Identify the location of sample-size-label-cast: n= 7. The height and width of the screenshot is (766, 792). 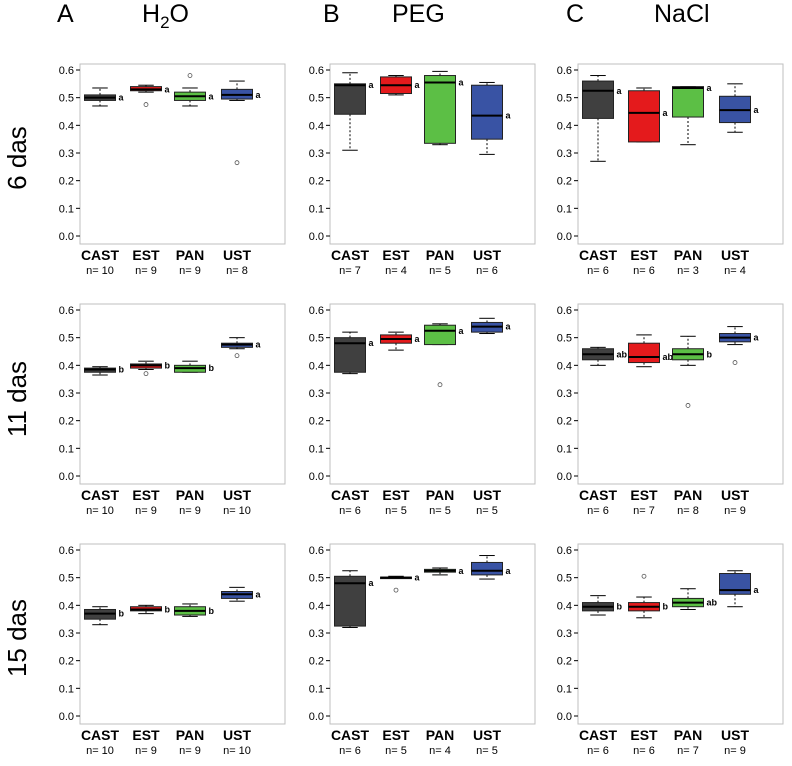
(350, 271).